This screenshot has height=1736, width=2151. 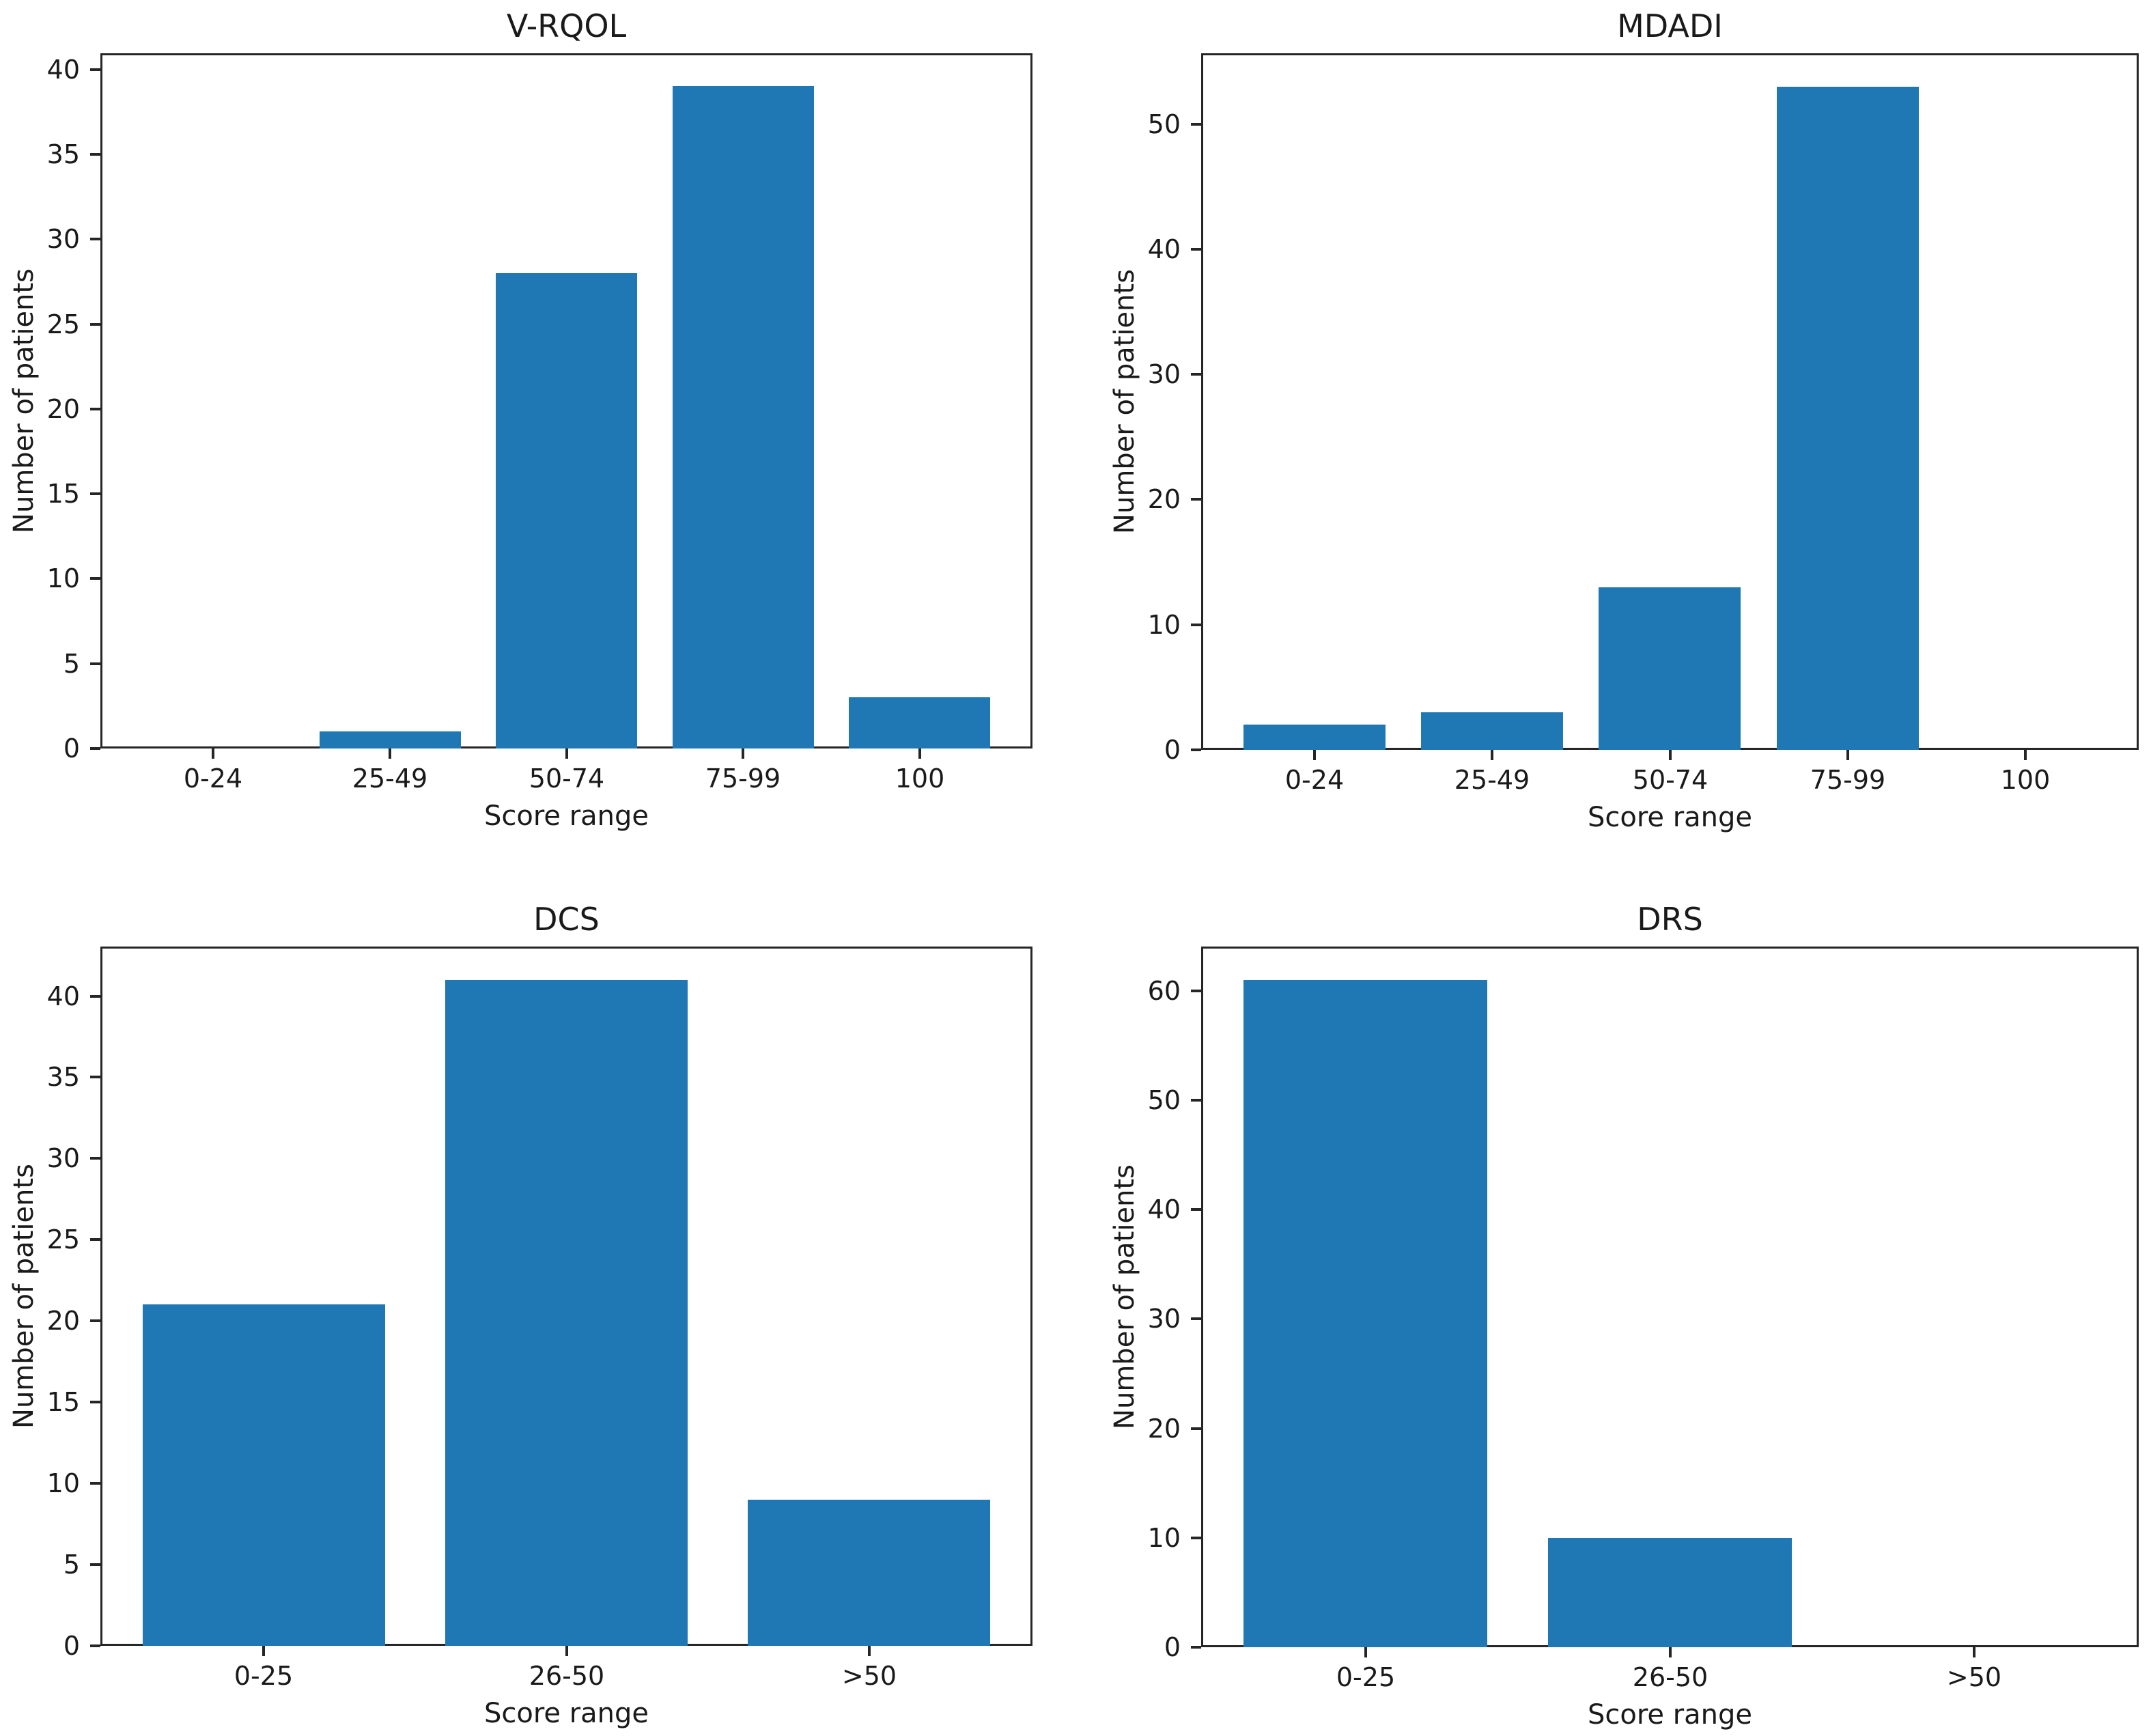 I want to click on chart-title: MDADI, so click(x=1670, y=26).